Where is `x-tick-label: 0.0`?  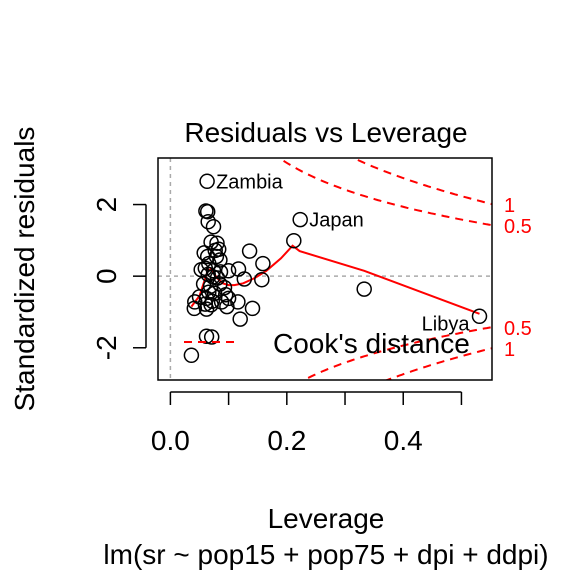 x-tick-label: 0.0 is located at coordinates (170, 440).